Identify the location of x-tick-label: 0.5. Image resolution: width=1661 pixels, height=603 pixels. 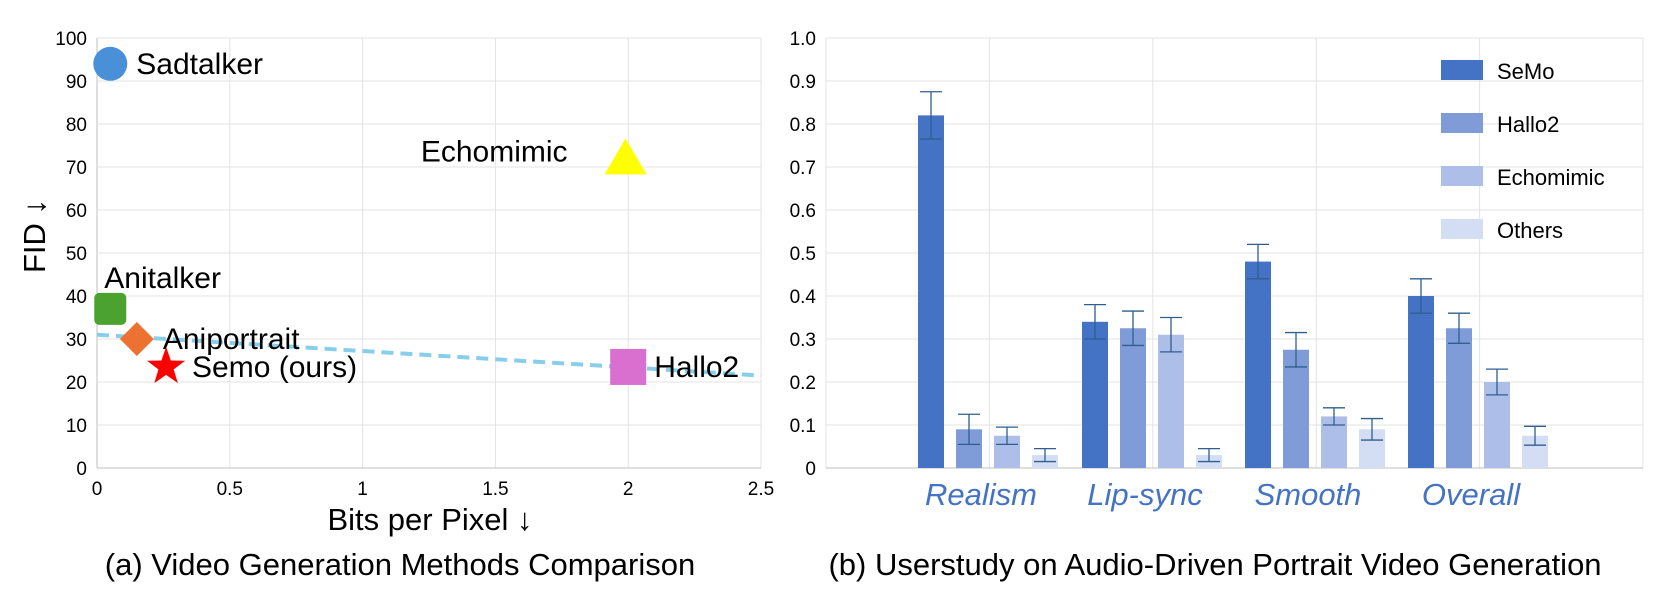
(230, 489).